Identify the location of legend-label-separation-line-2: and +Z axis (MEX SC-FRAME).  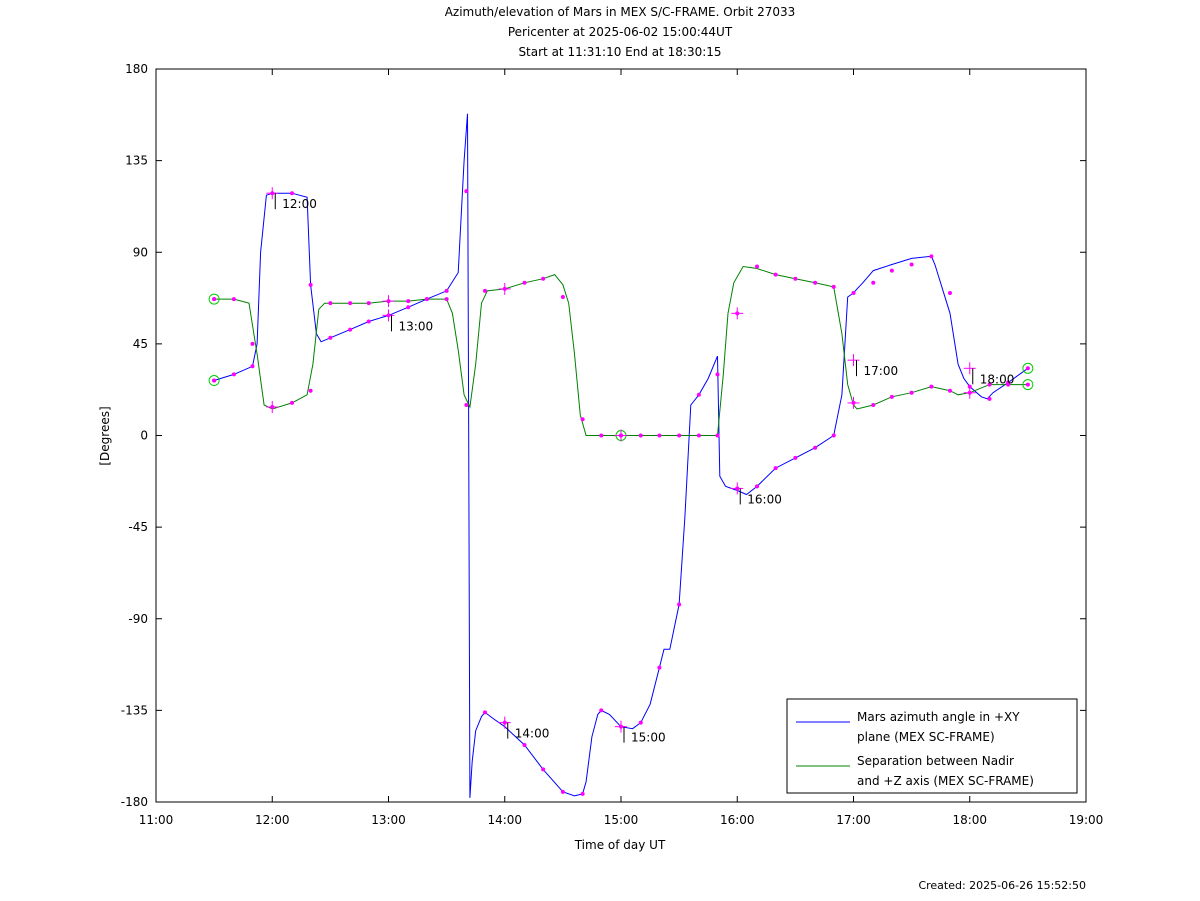
(945, 781).